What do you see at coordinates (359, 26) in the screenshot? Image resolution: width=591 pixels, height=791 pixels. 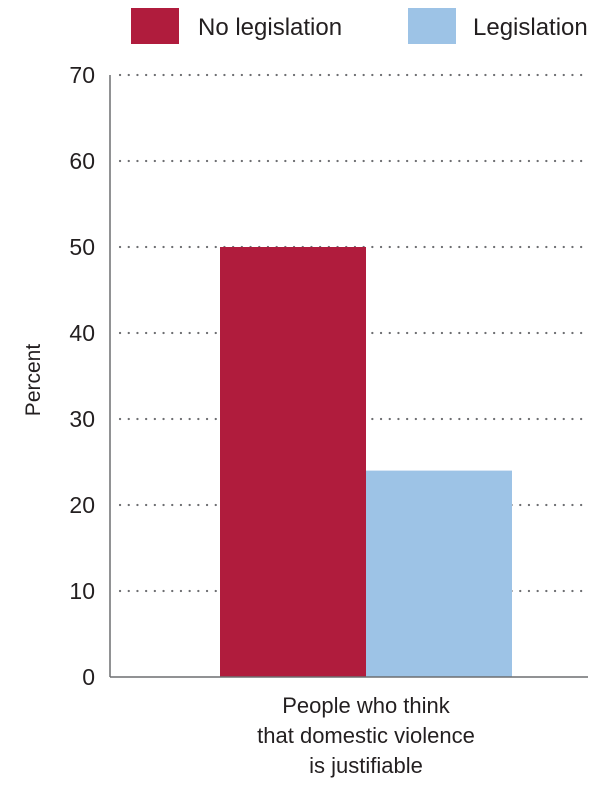 I see `legend: No legislation Legislation` at bounding box center [359, 26].